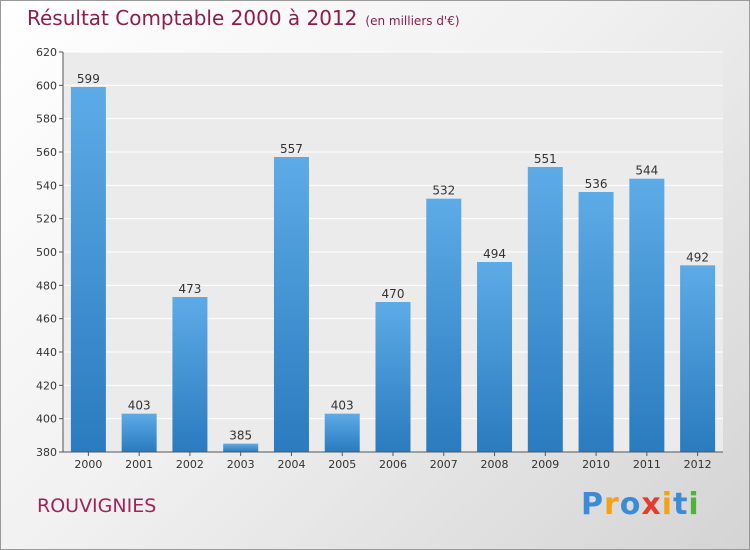  I want to click on y-tick-label: 460, so click(46, 319).